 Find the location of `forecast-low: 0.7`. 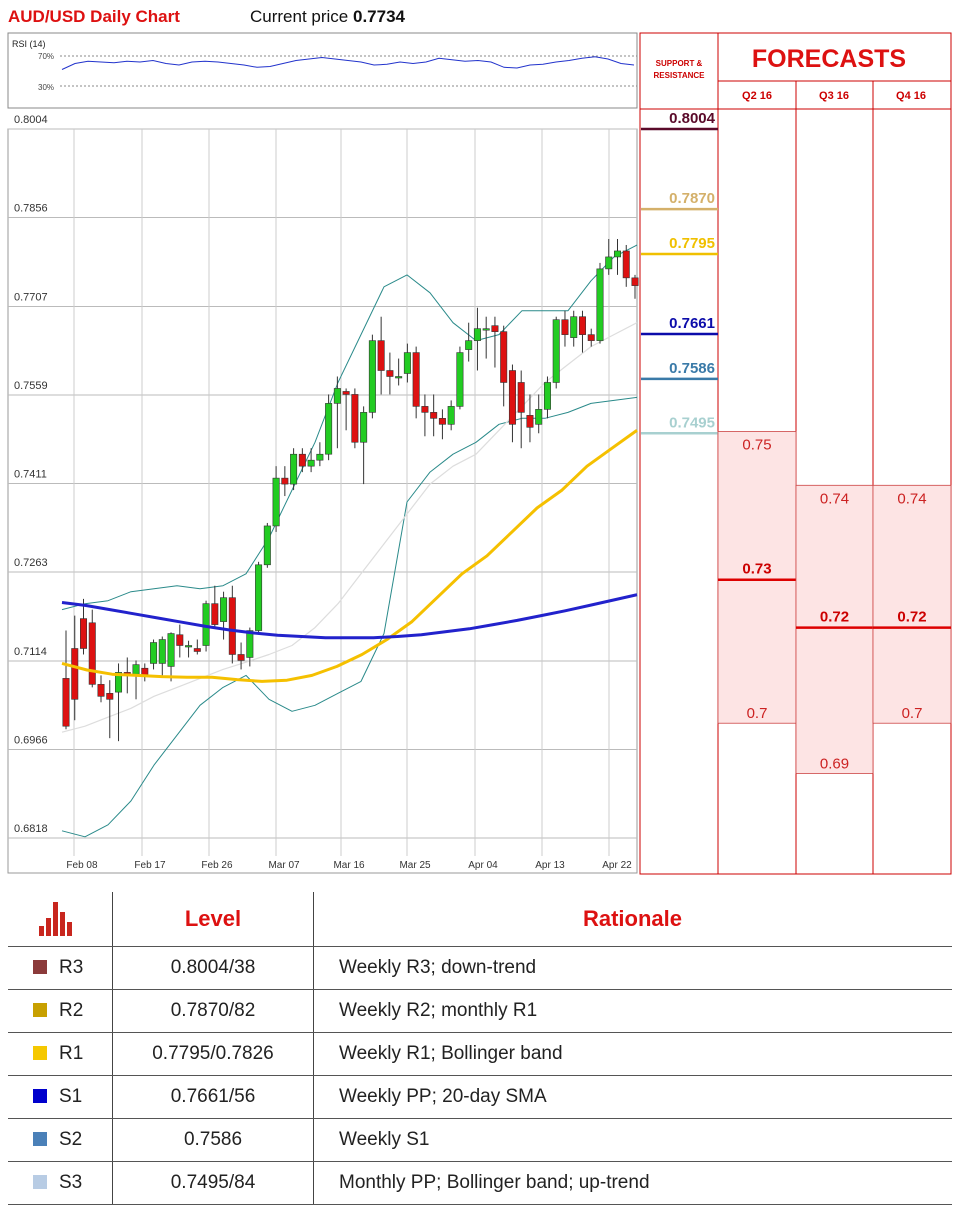

forecast-low: 0.7 is located at coordinates (757, 713).